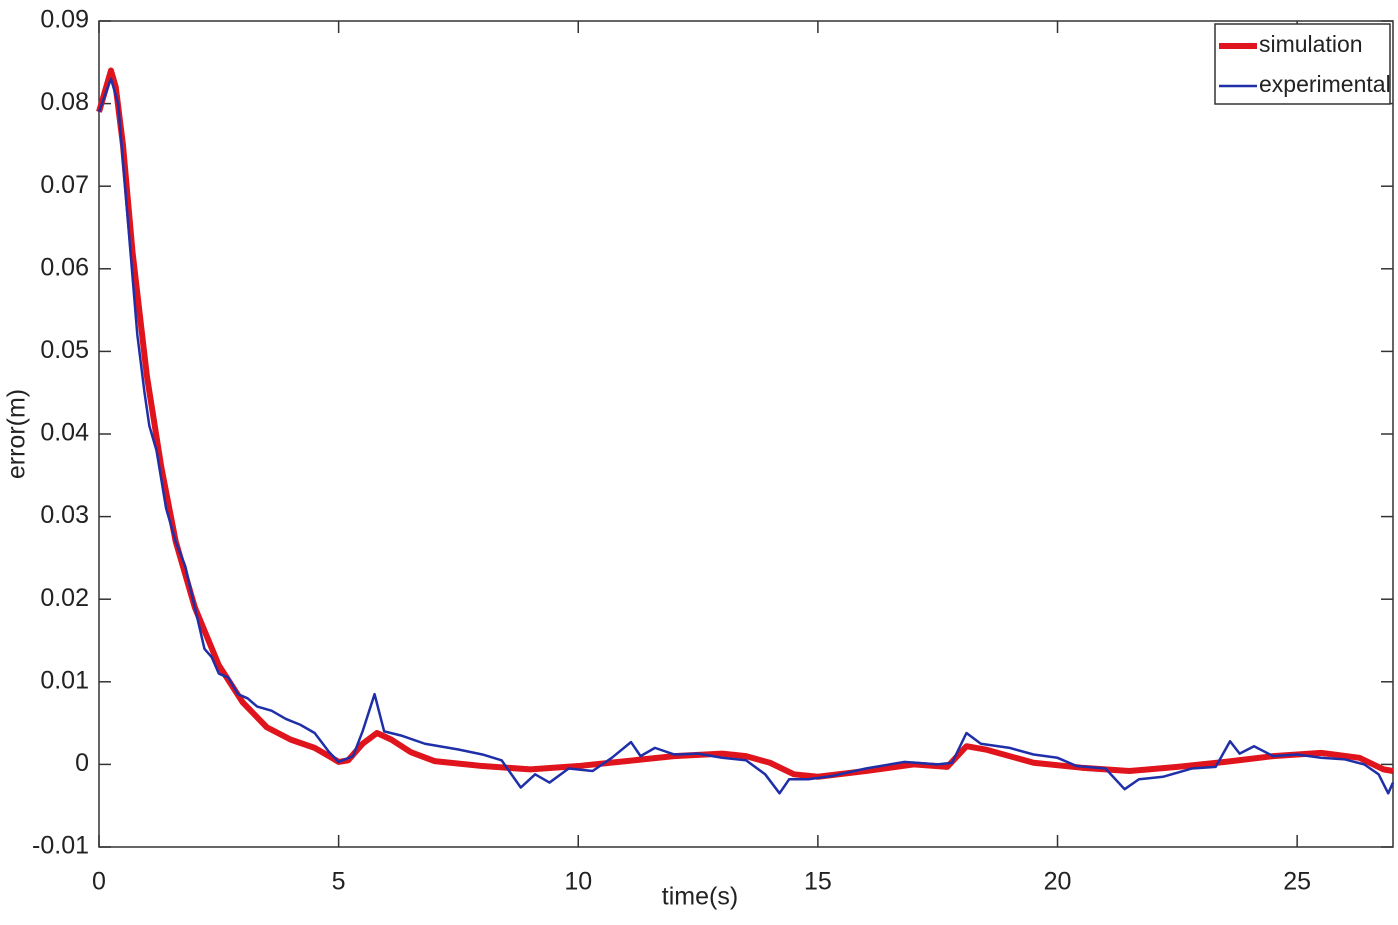 The image size is (1398, 925). Describe the element at coordinates (700, 897) in the screenshot. I see `x-axis-label: time(s)` at that location.